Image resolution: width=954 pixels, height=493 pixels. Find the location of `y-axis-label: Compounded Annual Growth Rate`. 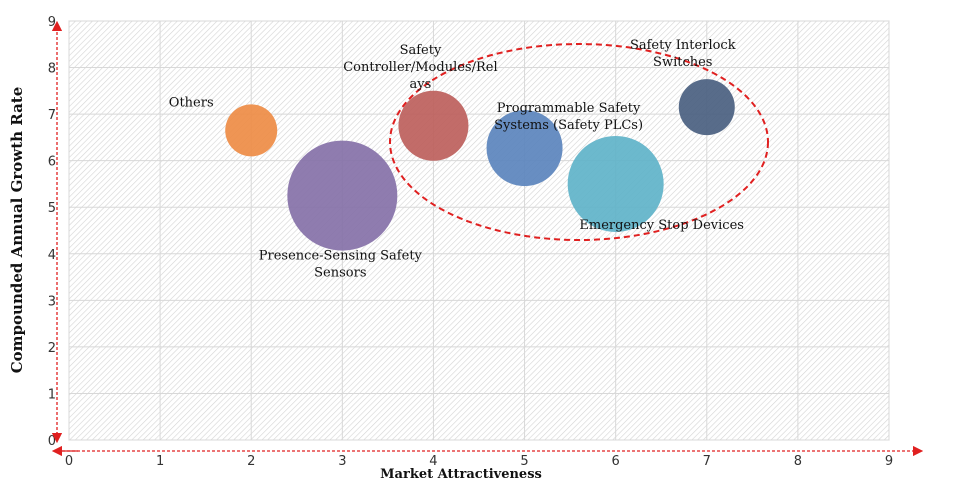

y-axis-label: Compounded Annual Growth Rate is located at coordinates (17, 230).